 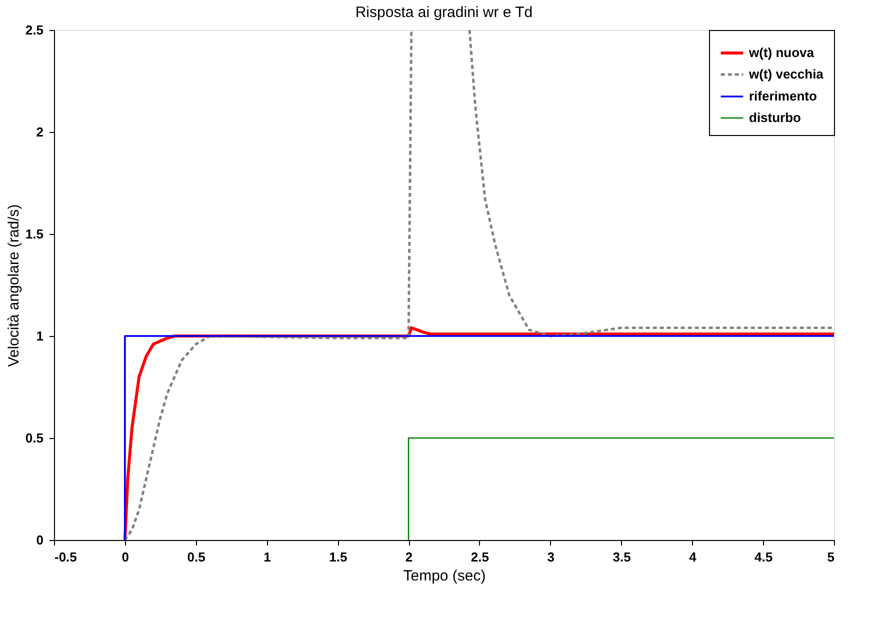 I want to click on y-tick-label: 1, so click(x=40, y=336).